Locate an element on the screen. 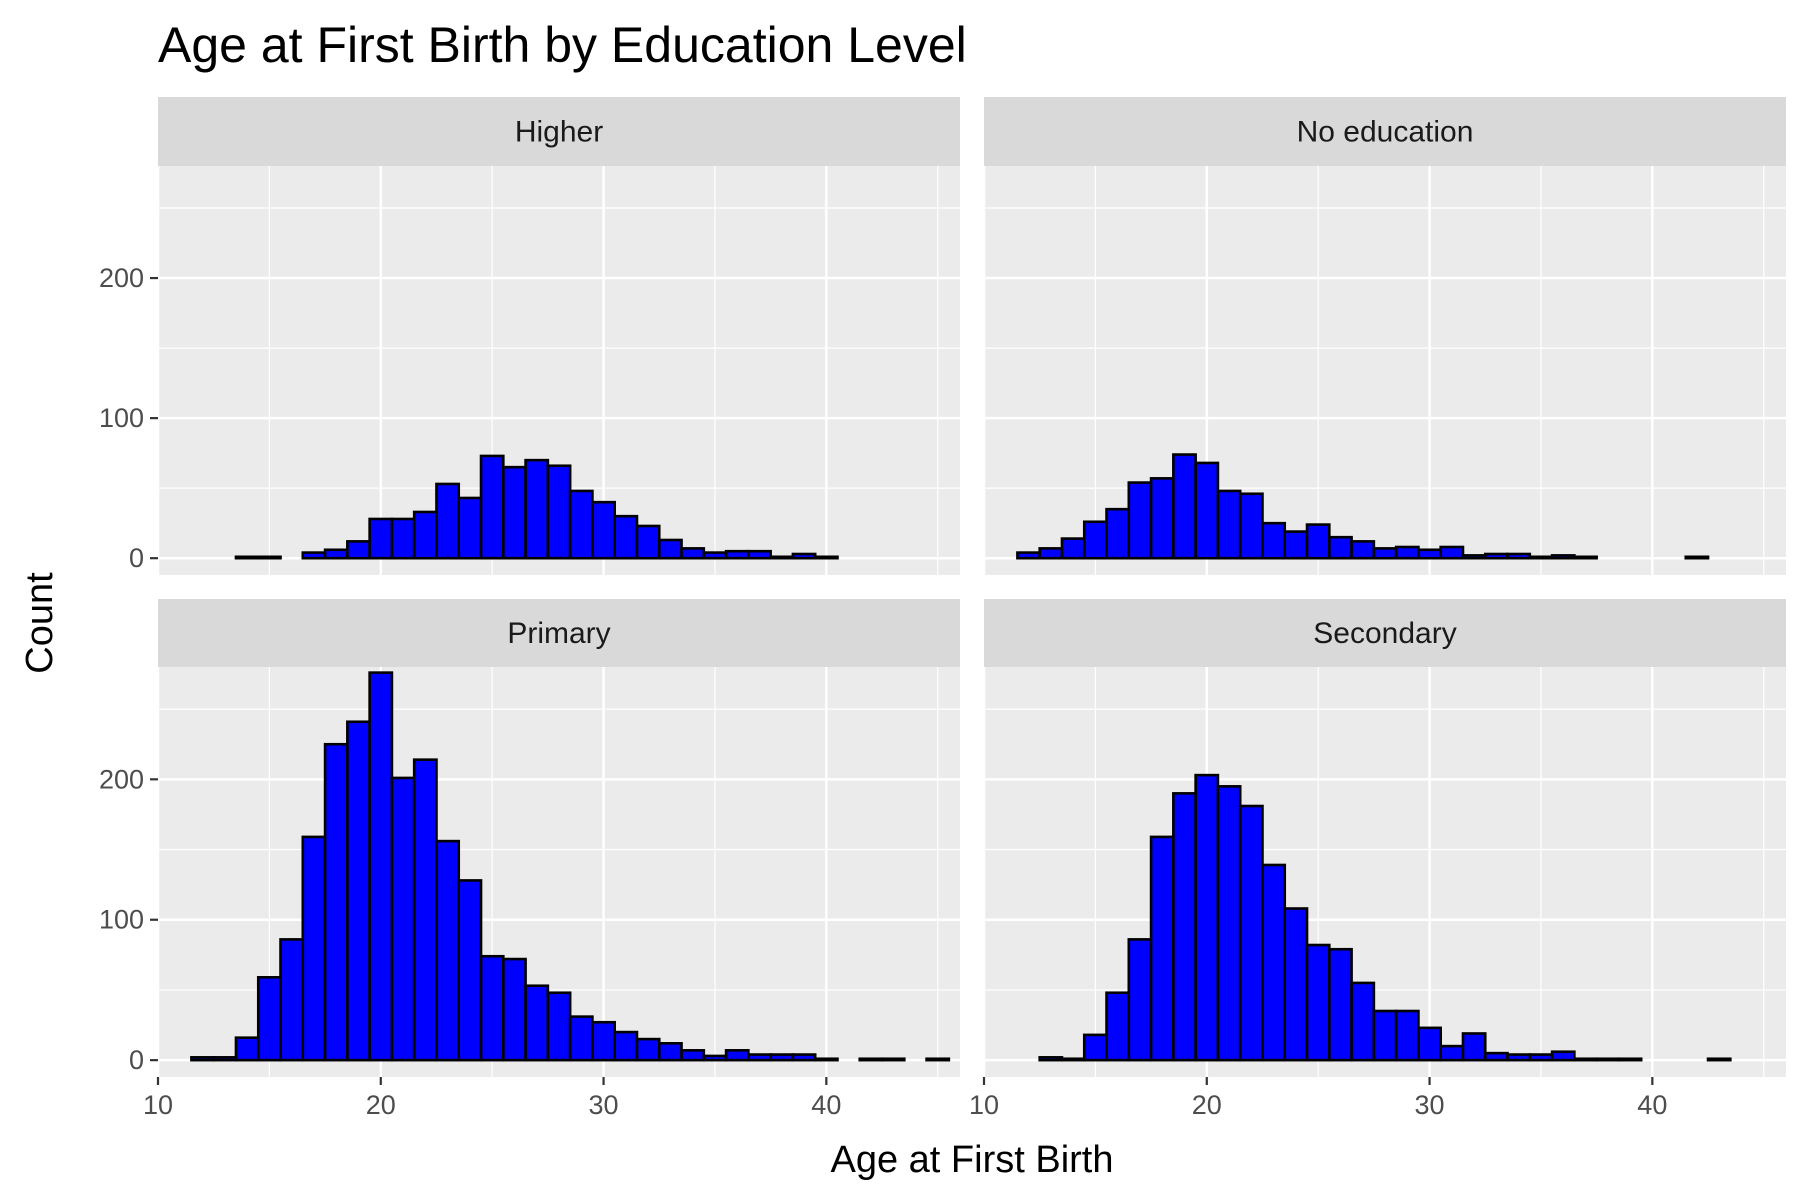 The height and width of the screenshot is (1200, 1800). facet-strip-label: Higher is located at coordinates (559, 132).